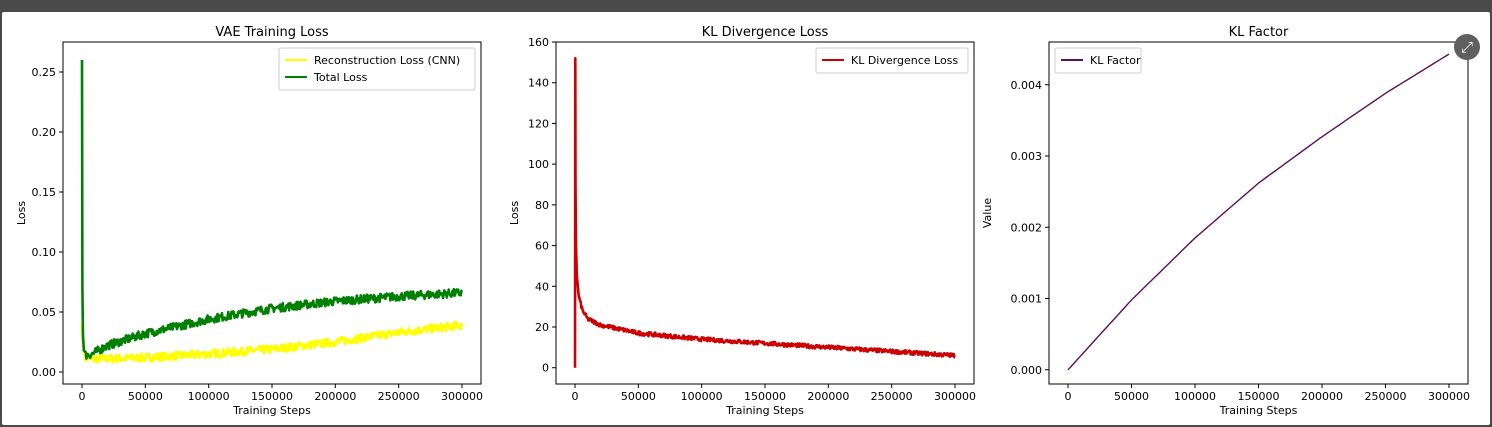  I want to click on y-tick-label: 100, so click(538, 164).